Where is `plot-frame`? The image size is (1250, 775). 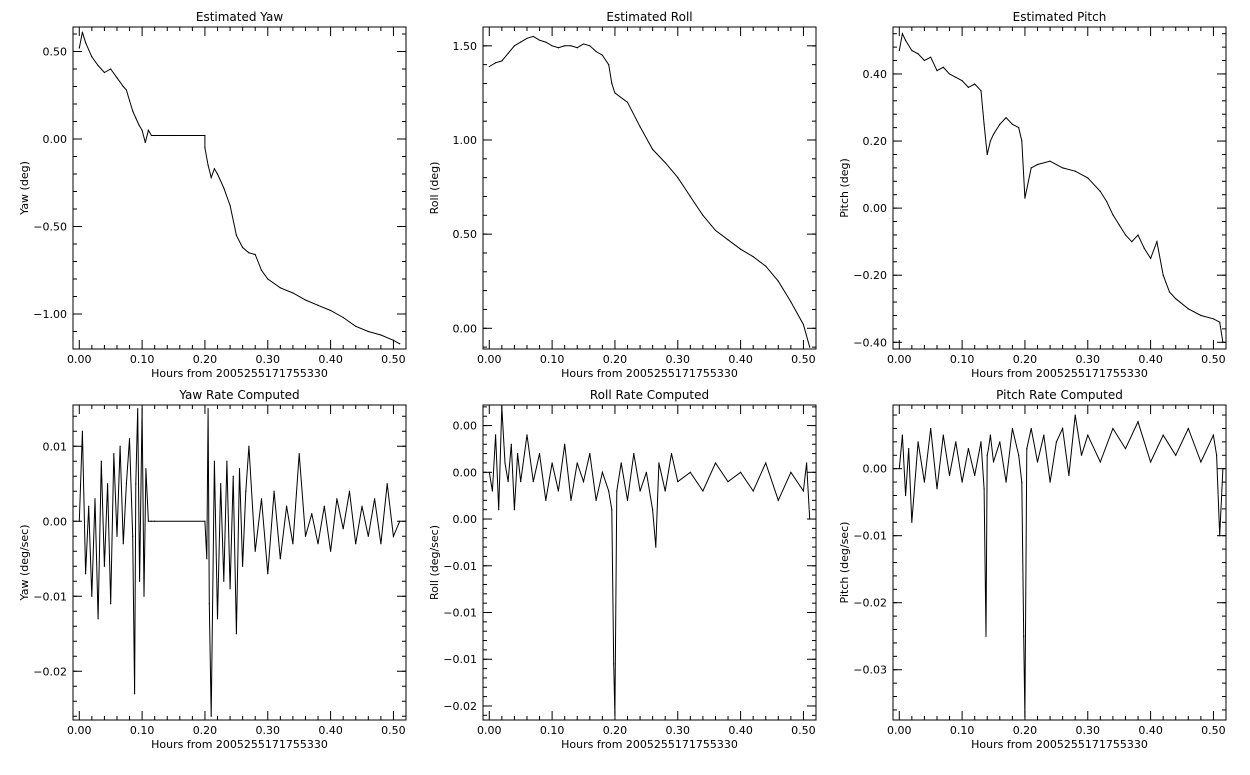 plot-frame is located at coordinates (1059, 188).